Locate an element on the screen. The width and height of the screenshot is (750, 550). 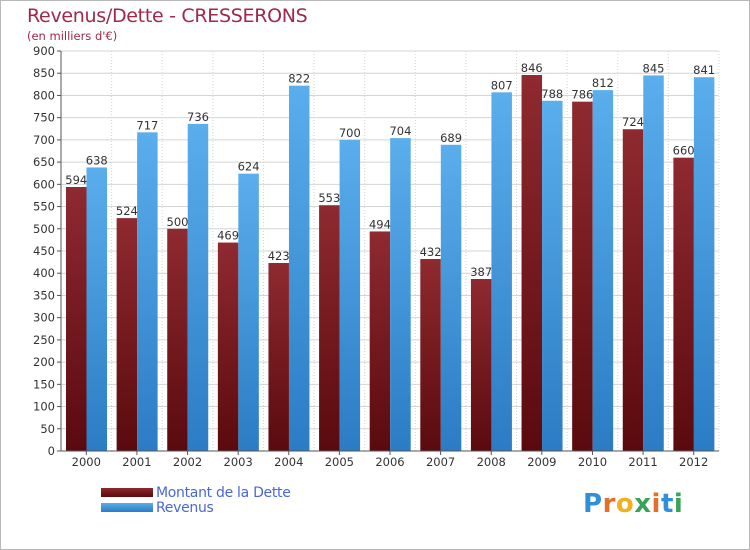
bar-revenus-2007 is located at coordinates (451, 297).